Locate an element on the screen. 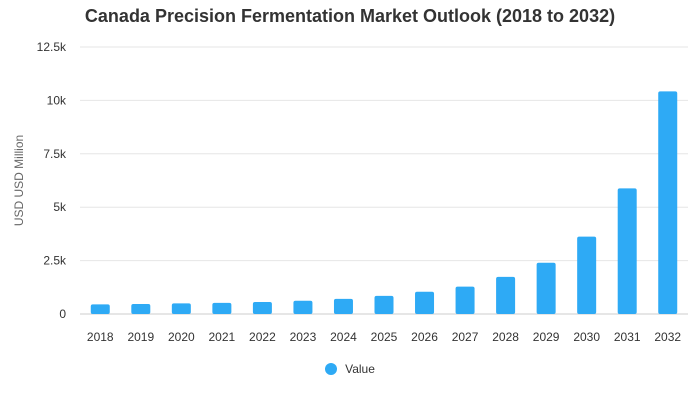 The width and height of the screenshot is (700, 400). y-tick-label: 2.5k is located at coordinates (55, 261).